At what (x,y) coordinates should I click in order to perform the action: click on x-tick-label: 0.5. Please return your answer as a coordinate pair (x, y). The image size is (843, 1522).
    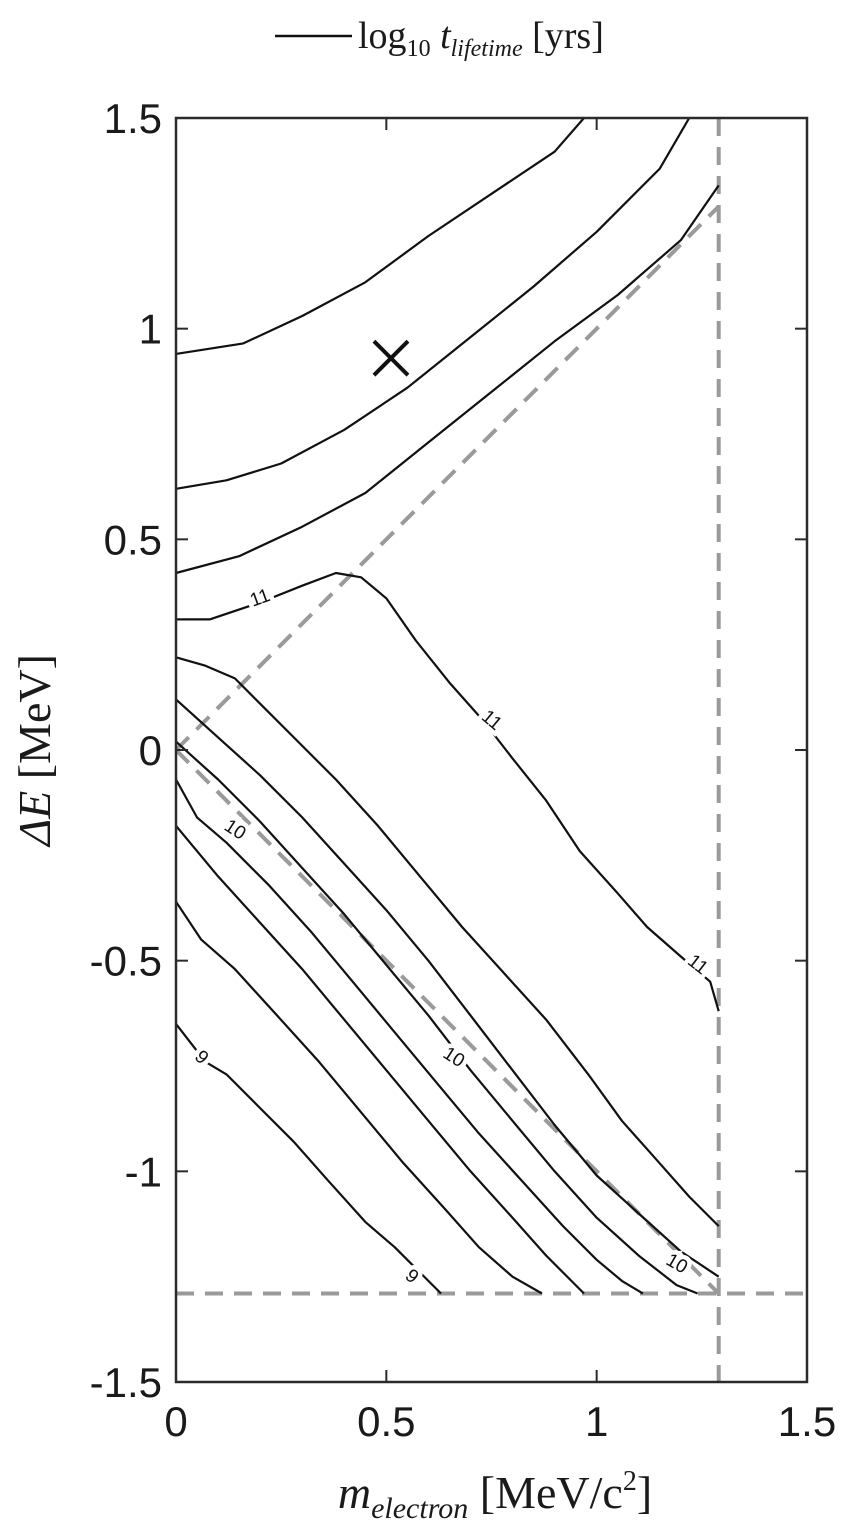
    Looking at the image, I should click on (386, 1421).